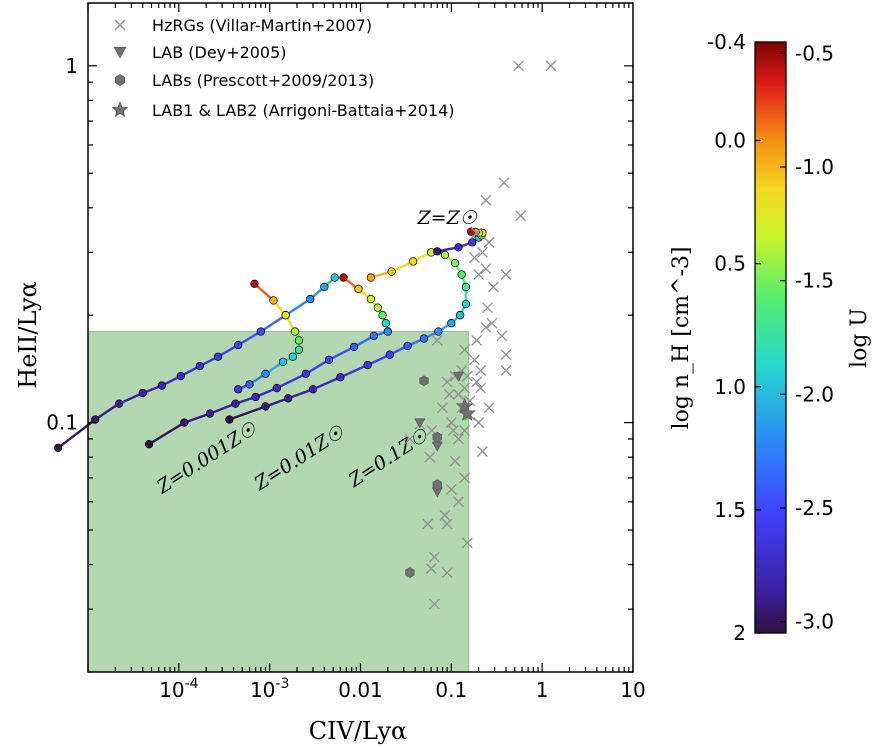  Describe the element at coordinates (730, 510) in the screenshot. I see `colorbar-left-label: 1.5` at that location.